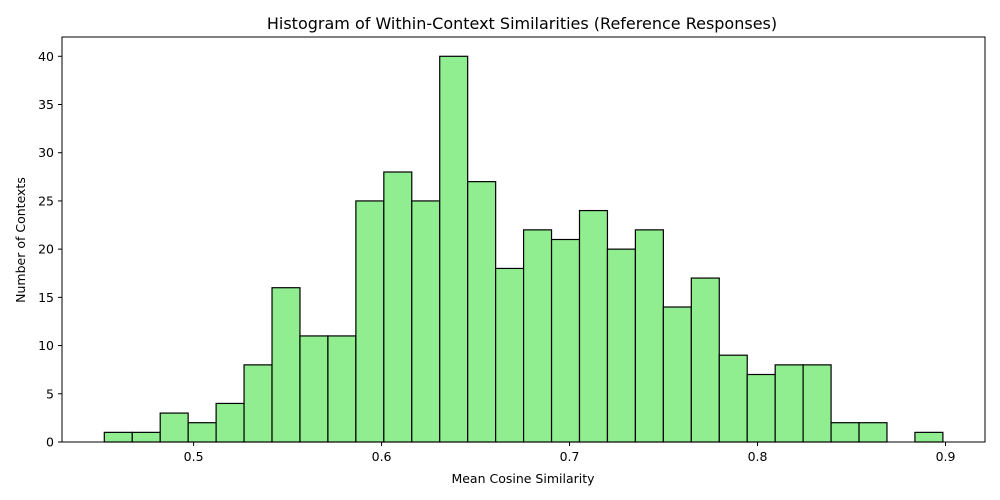  What do you see at coordinates (46, 345) in the screenshot?
I see `y-tick-label: 10` at bounding box center [46, 345].